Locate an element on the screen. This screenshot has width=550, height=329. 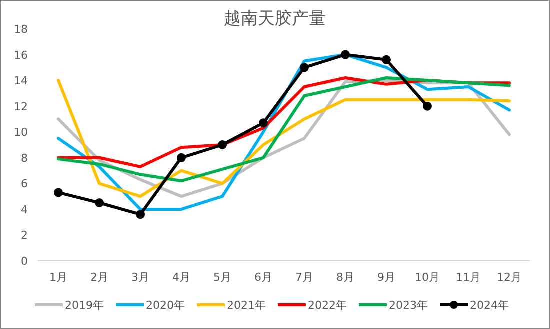
legend-label: 2024年 is located at coordinates (489, 305).